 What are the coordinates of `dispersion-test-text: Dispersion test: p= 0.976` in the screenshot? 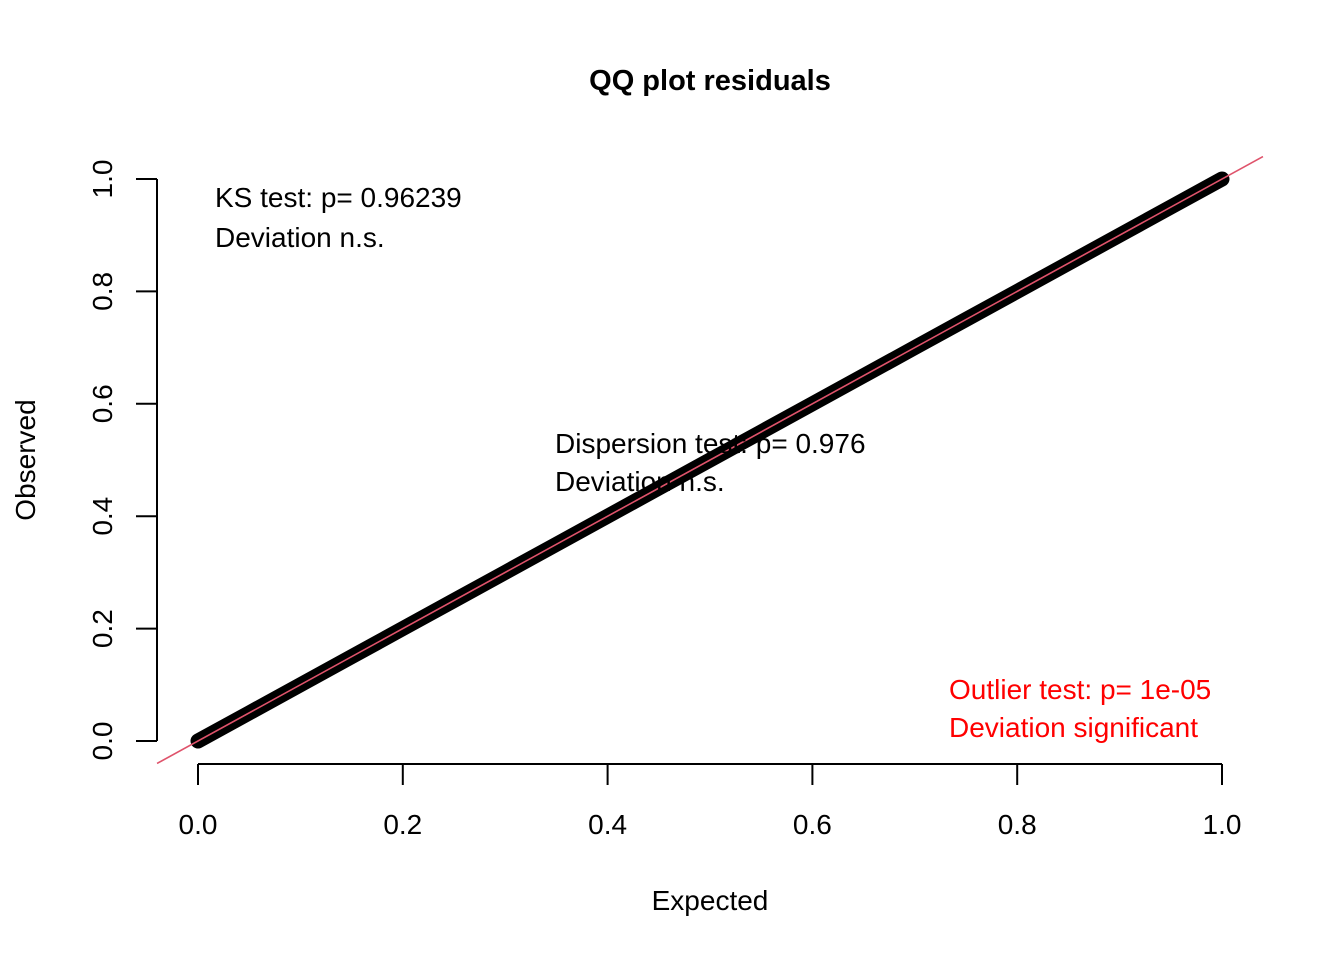 It's located at (710, 443).